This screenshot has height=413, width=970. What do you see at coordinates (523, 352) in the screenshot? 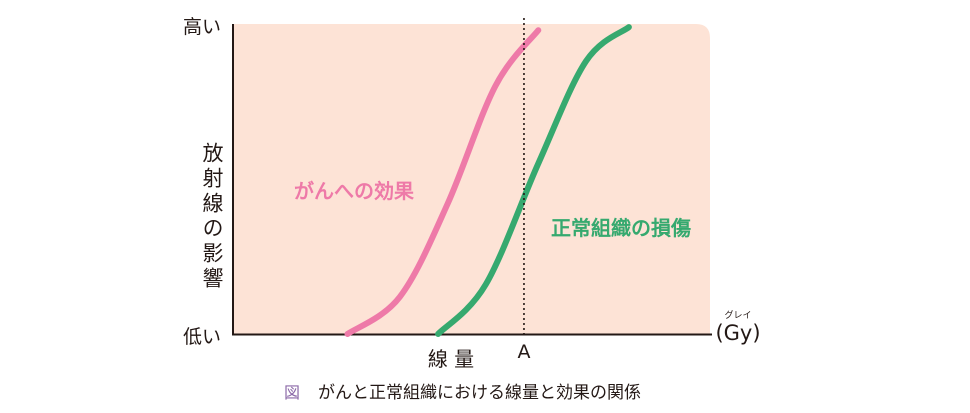
I see `dose-a-label: A` at bounding box center [523, 352].